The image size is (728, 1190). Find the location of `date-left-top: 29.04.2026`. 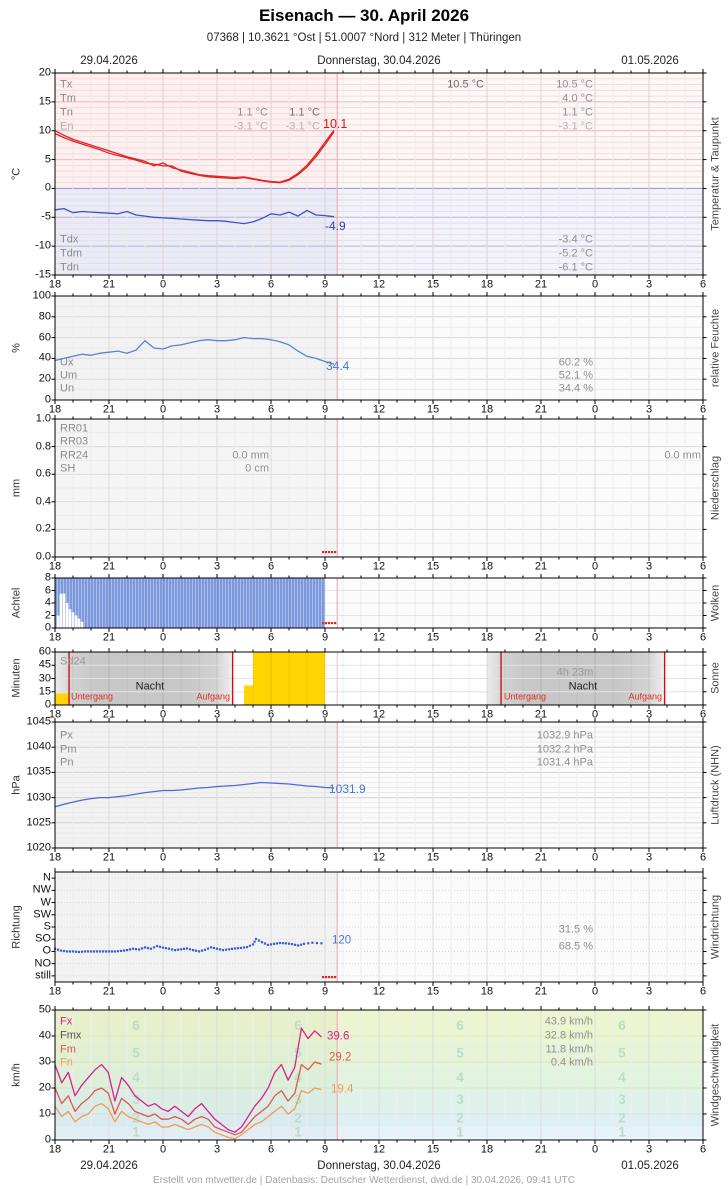

date-left-top: 29.04.2026 is located at coordinates (109, 61).